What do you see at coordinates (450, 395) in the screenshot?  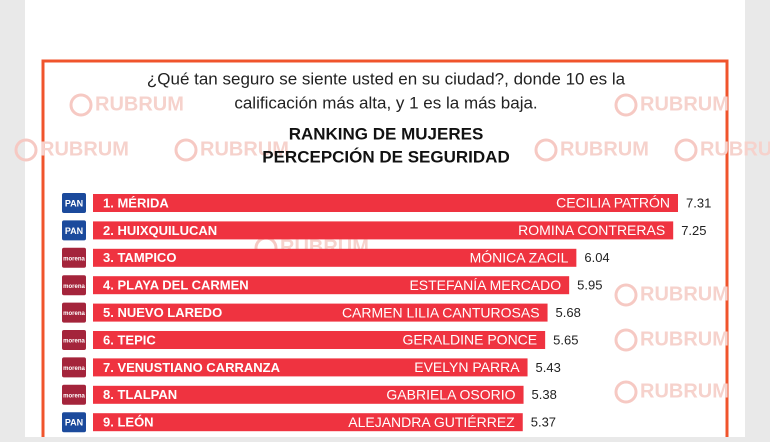 I see `name-label: GABRIELA OSORIO` at bounding box center [450, 395].